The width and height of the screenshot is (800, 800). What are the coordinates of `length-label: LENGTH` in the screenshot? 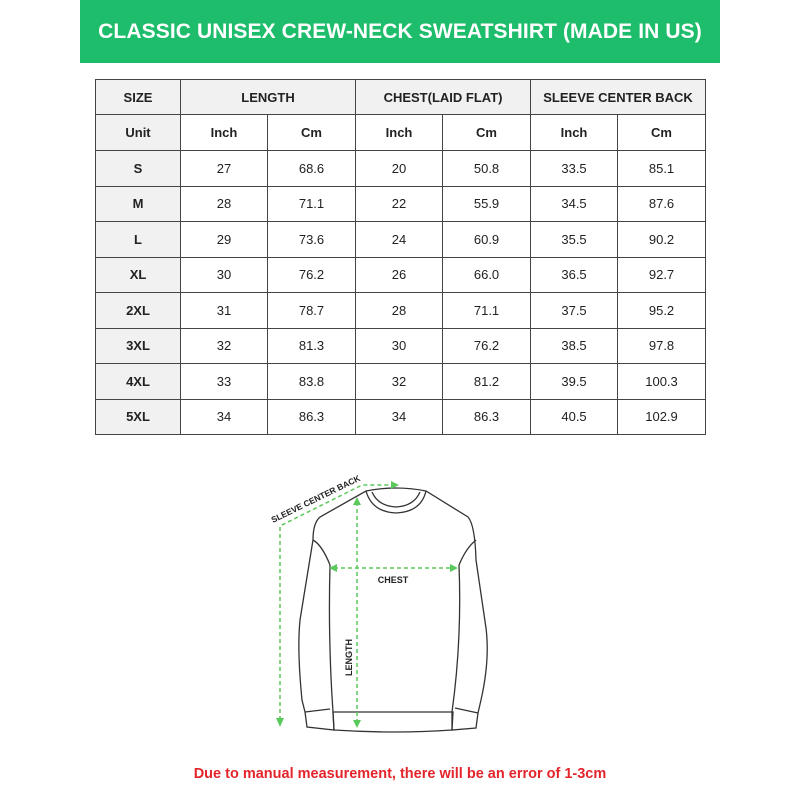 It's located at (349, 657).